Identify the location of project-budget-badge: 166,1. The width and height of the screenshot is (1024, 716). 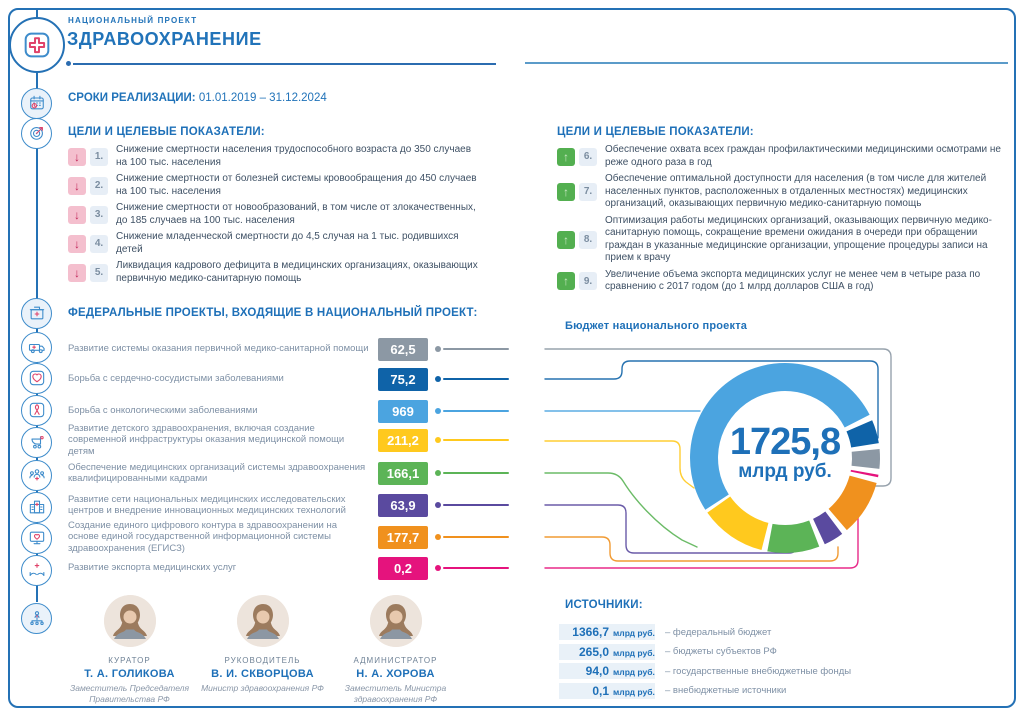
(403, 473).